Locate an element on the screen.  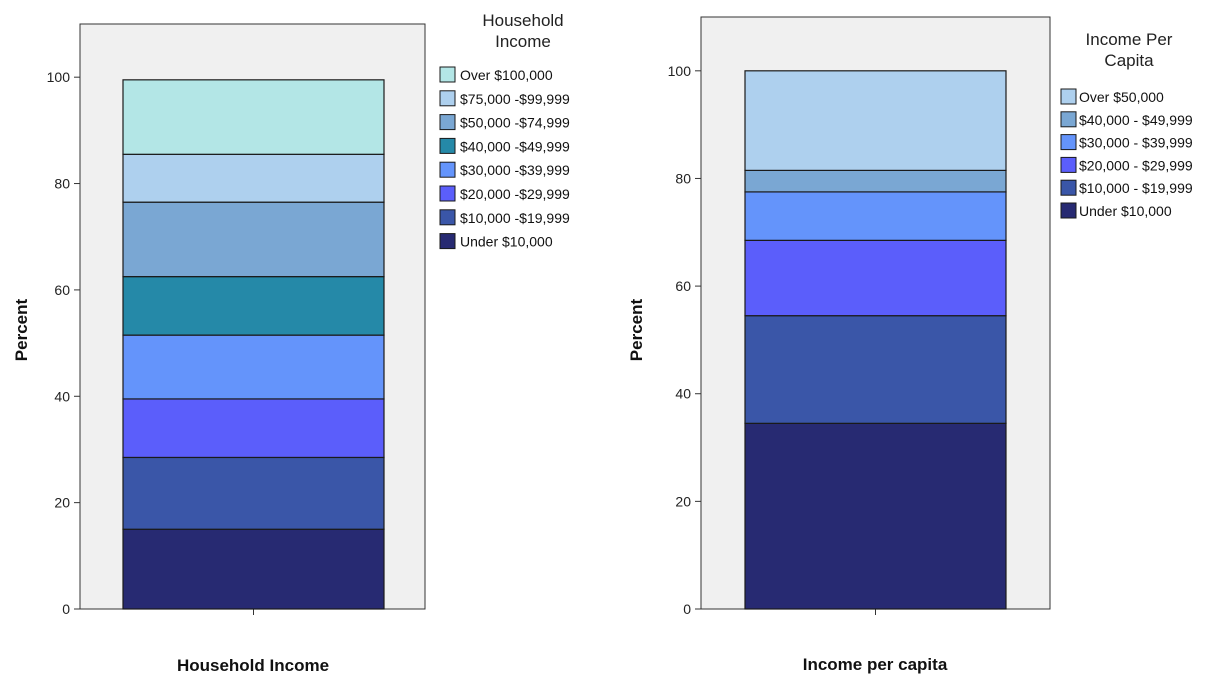
legend-entry: $75,000 -$99,999 is located at coordinates (515, 99).